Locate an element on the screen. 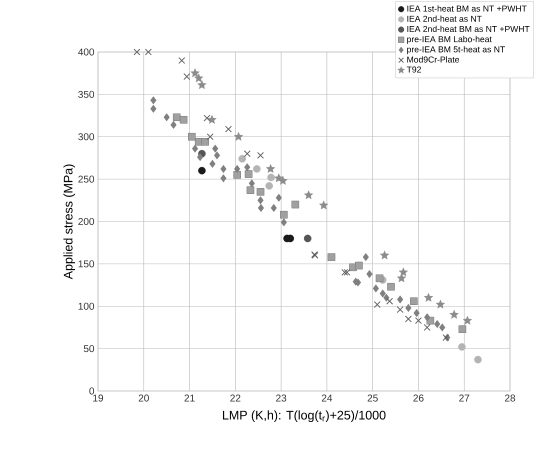 This screenshot has height=459, width=535. y-tick-label: 150 is located at coordinates (86, 264).